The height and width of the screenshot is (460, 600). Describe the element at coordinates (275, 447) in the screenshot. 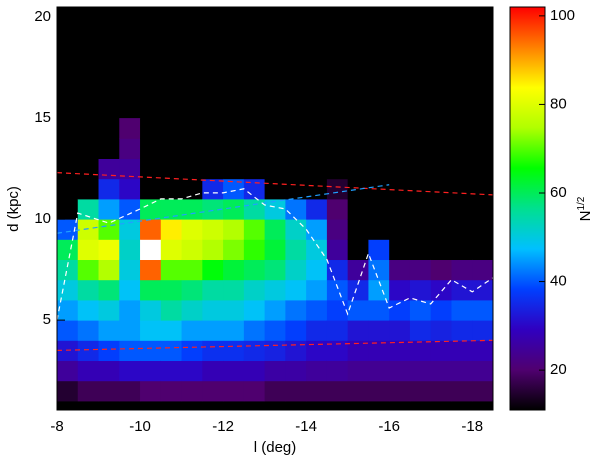

I see `x-axis-label: l (deg)` at that location.